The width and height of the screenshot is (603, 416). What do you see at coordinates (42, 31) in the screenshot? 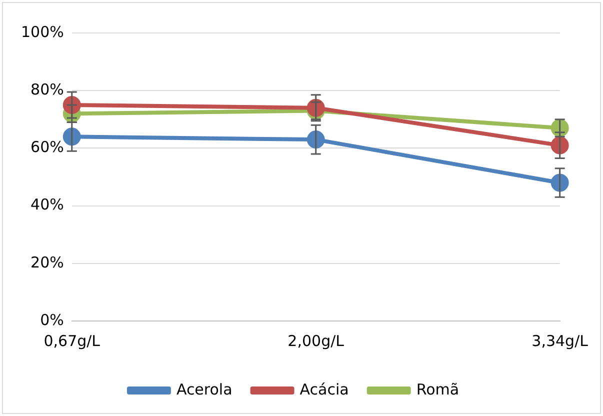
I see `y-tick-label: 100%` at bounding box center [42, 31].